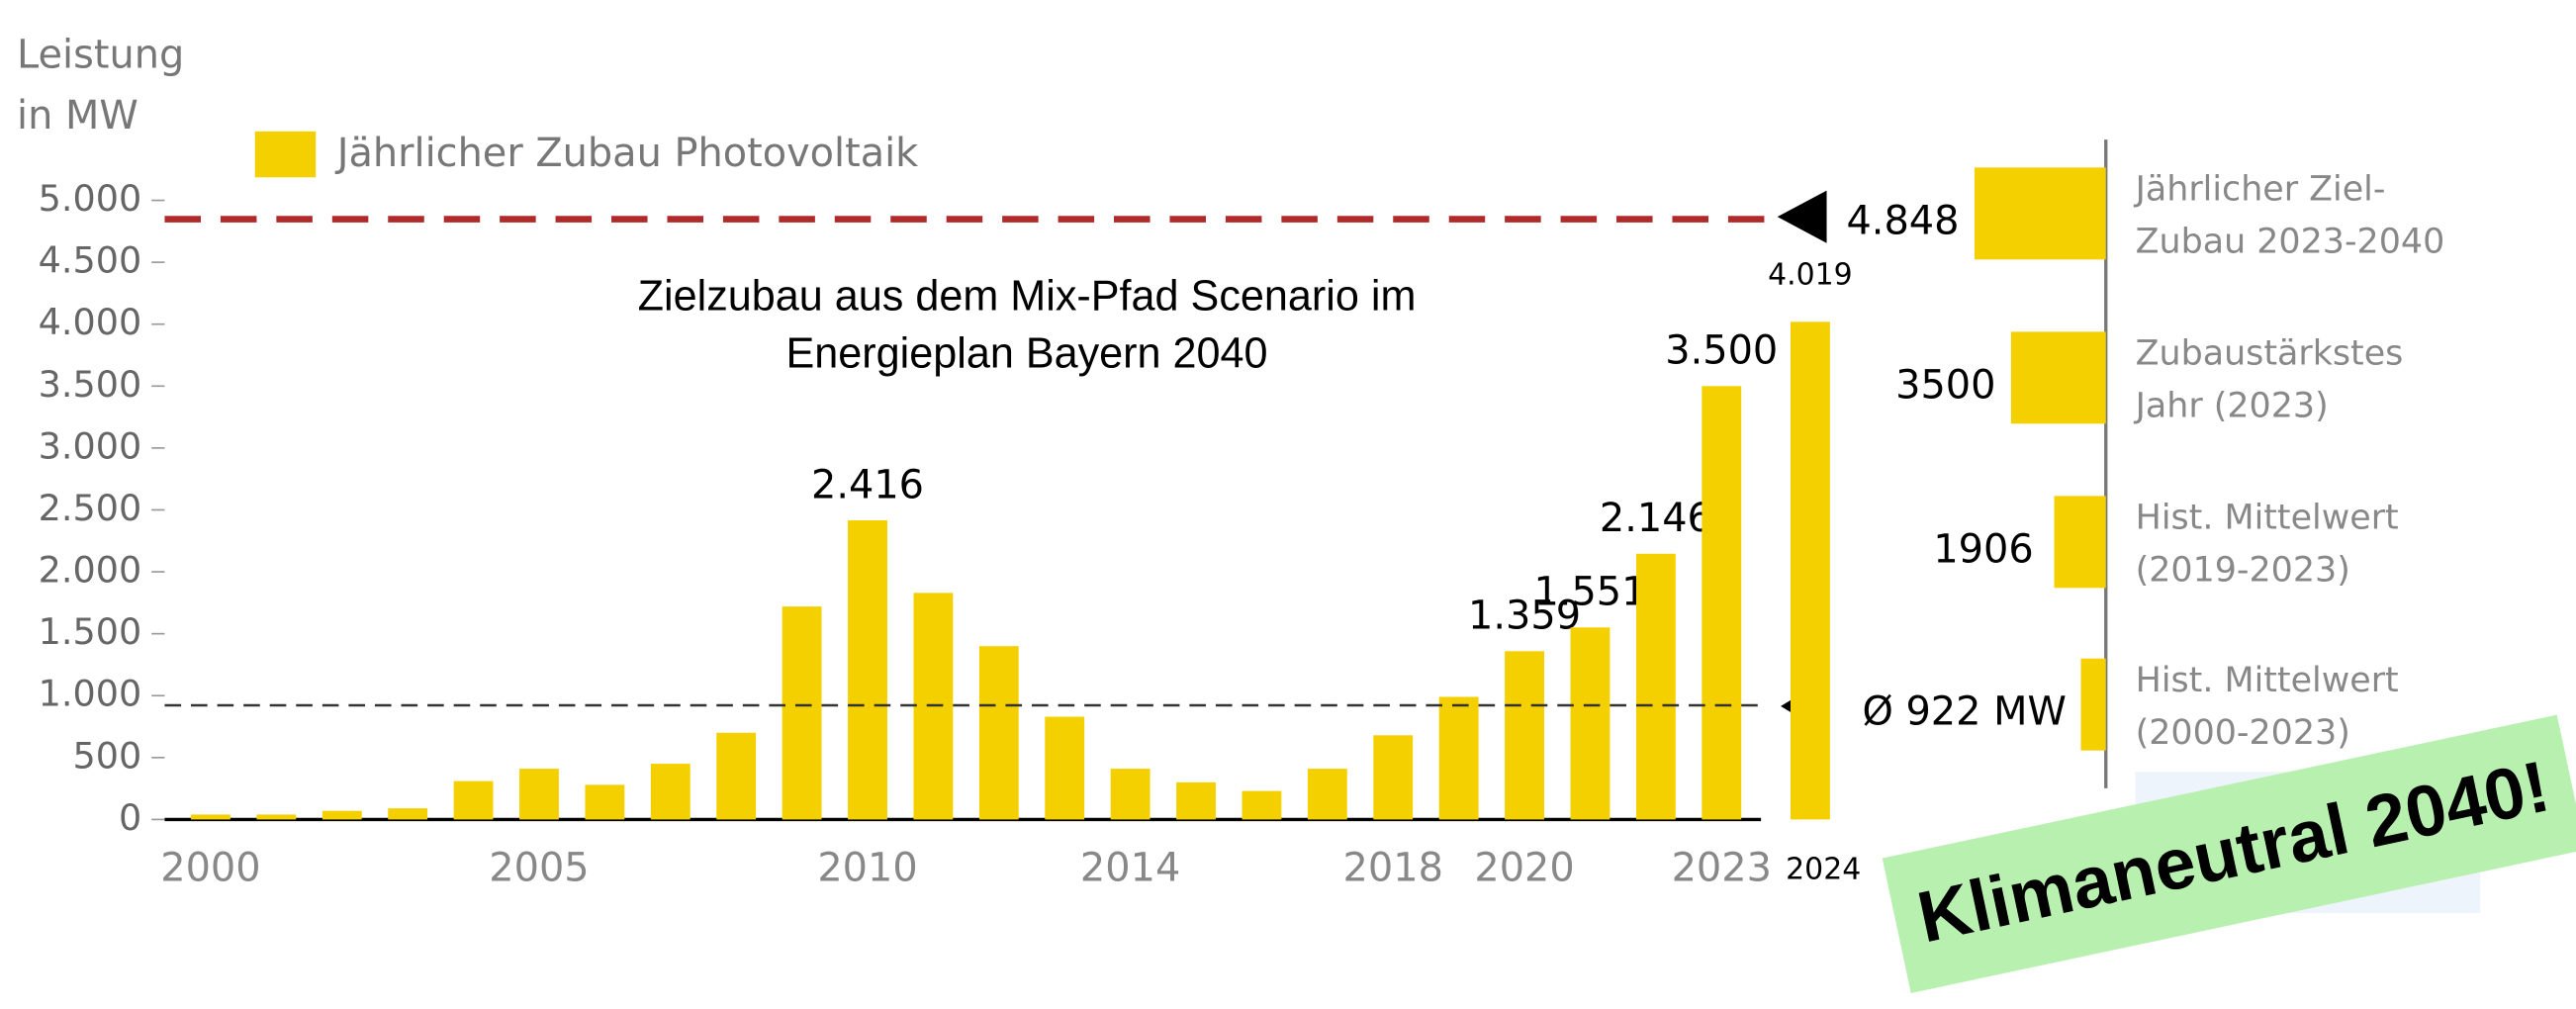 The width and height of the screenshot is (2576, 1009). I want to click on data-label: 2.146, so click(1656, 518).